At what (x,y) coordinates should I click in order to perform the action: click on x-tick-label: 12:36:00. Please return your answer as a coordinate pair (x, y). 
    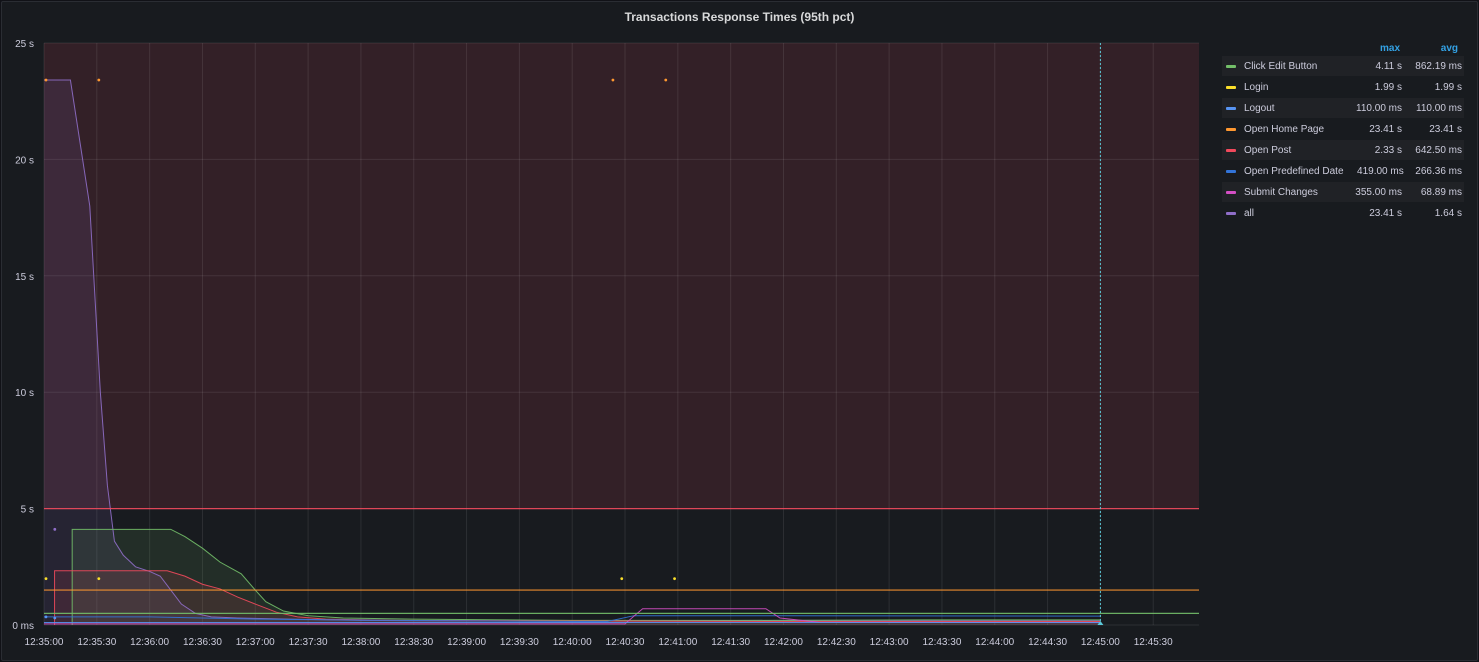
    Looking at the image, I should click on (149, 642).